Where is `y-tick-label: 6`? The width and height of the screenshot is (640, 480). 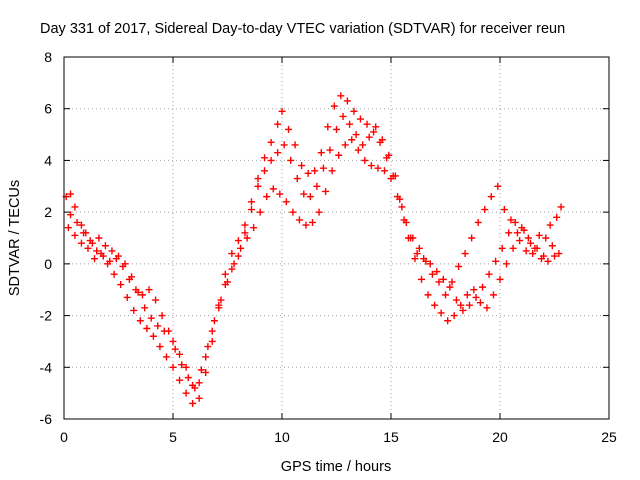 y-tick-label: 6 is located at coordinates (48, 109).